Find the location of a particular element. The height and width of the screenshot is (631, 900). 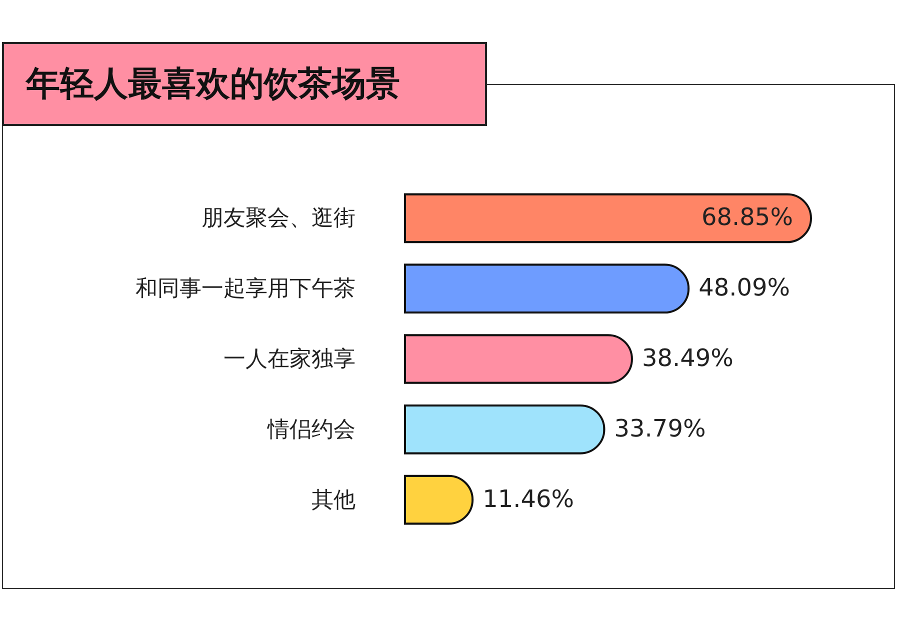

data-label: 38.49% is located at coordinates (688, 358).